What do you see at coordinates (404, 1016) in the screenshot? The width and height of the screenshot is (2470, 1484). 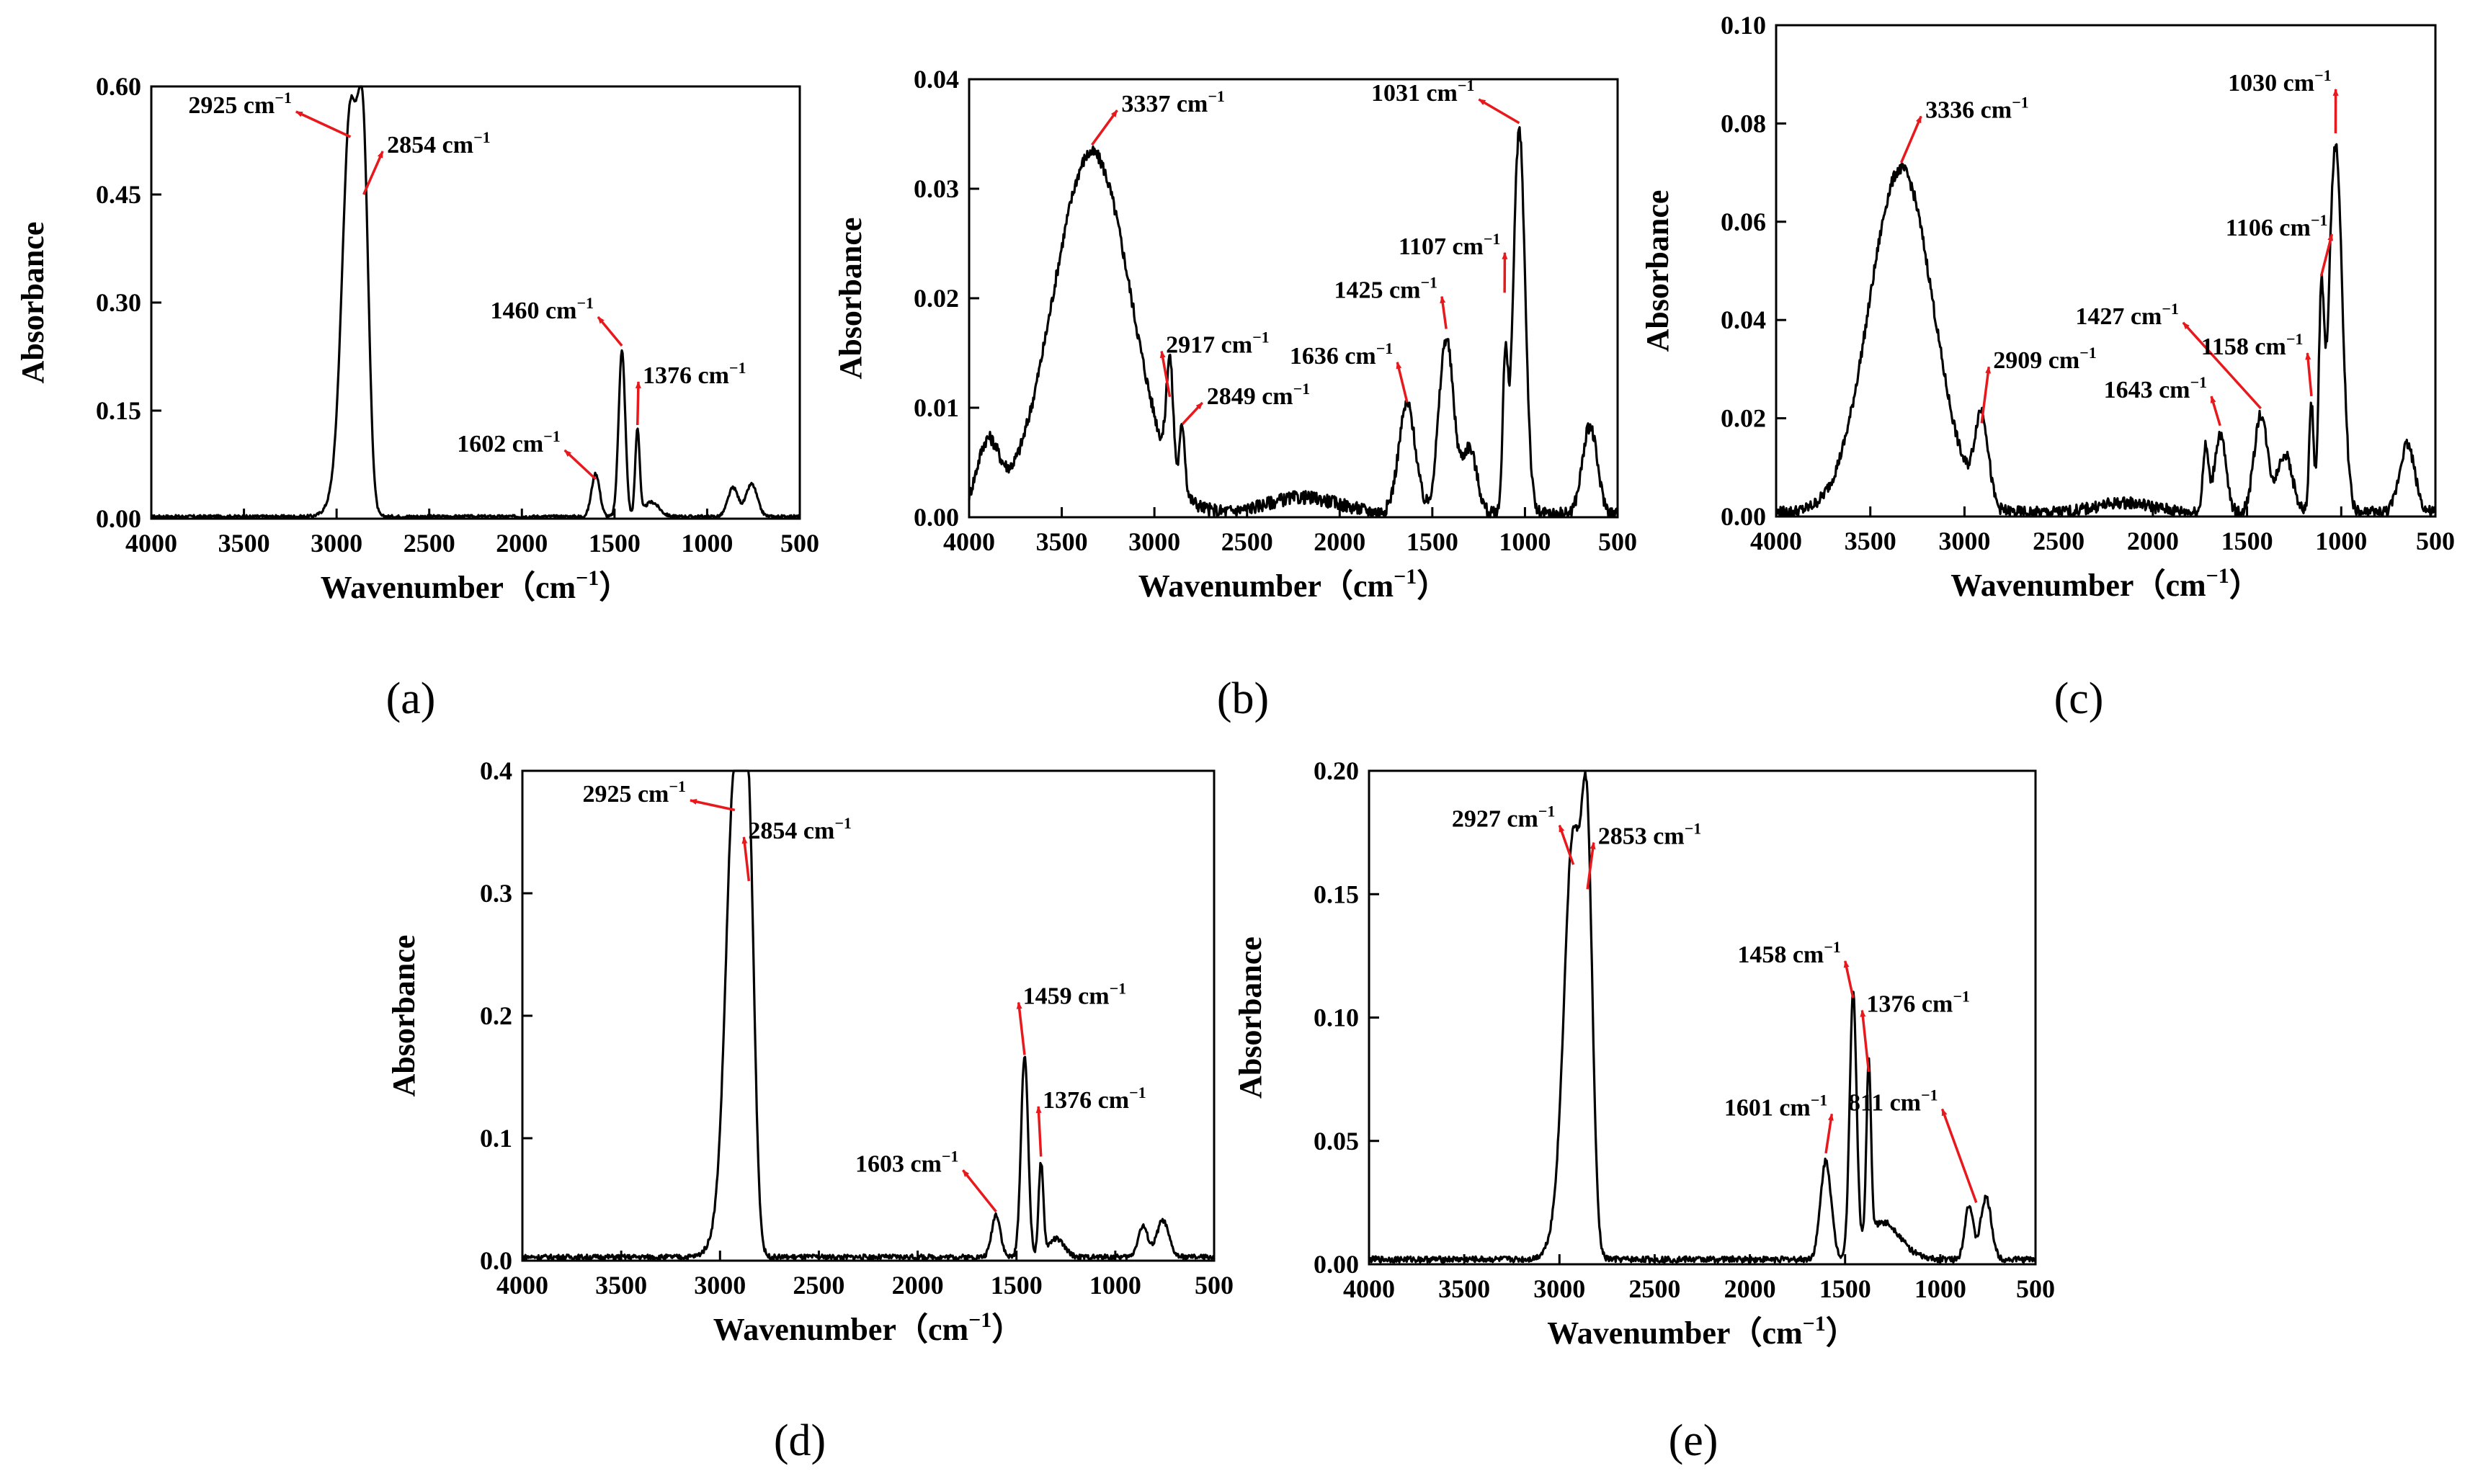 I see `y-axis-label: Absorbance` at bounding box center [404, 1016].